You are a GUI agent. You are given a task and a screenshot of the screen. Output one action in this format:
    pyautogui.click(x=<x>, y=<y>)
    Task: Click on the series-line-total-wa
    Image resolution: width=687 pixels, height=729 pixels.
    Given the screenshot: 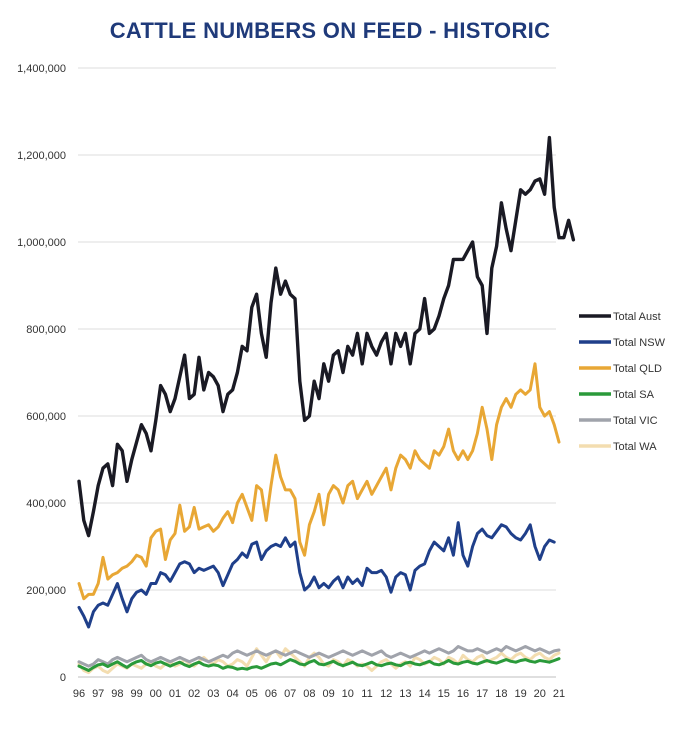 What is the action you would take?
    pyautogui.click(x=319, y=661)
    